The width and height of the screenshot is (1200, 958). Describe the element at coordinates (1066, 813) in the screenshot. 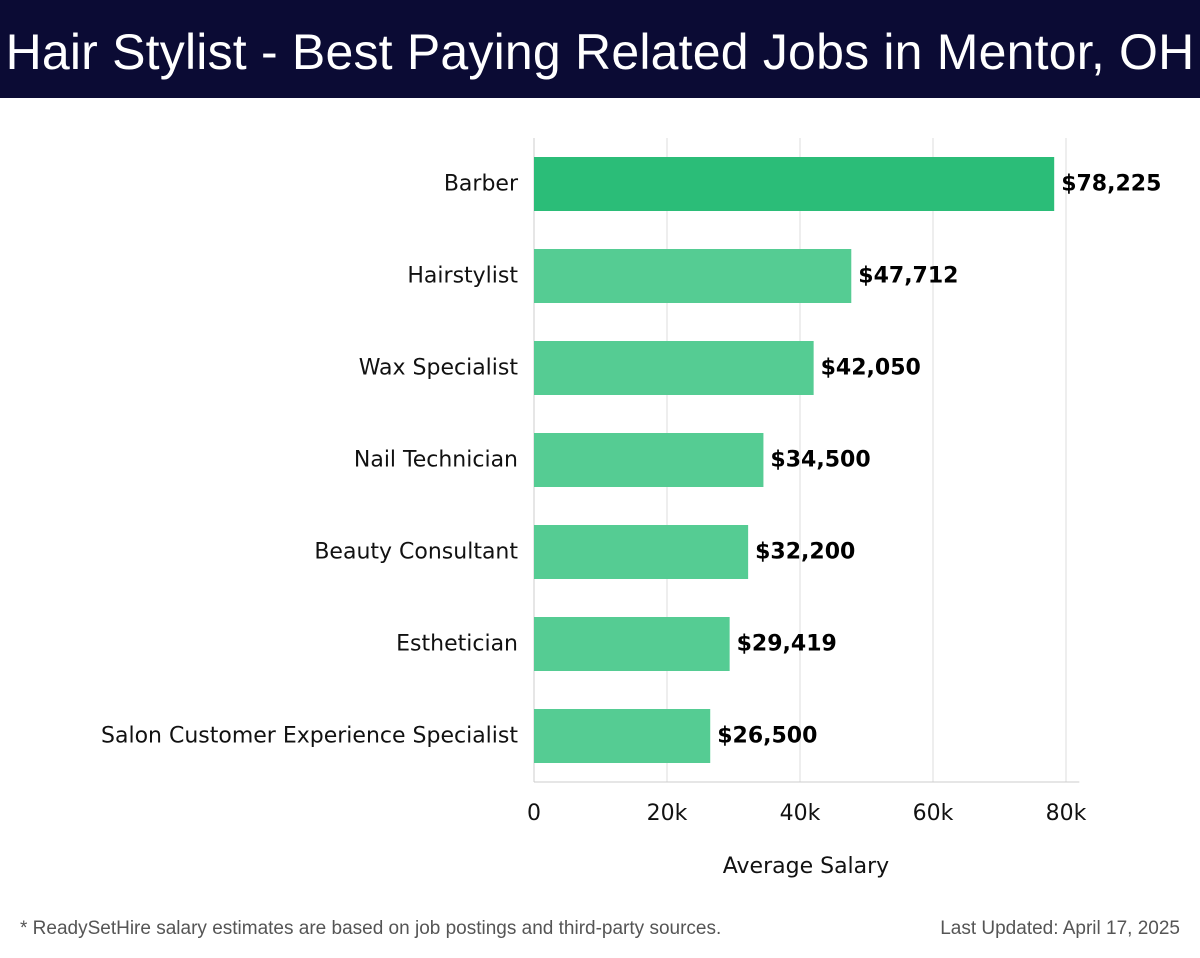

I see `x-tick-label-4: 80k` at that location.